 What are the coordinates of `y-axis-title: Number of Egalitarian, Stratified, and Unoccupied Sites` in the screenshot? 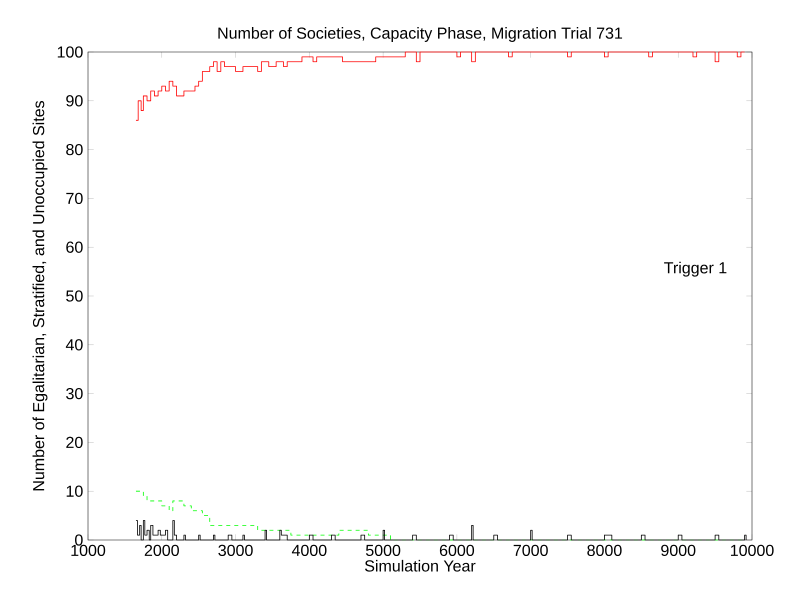 It's located at (40, 295).